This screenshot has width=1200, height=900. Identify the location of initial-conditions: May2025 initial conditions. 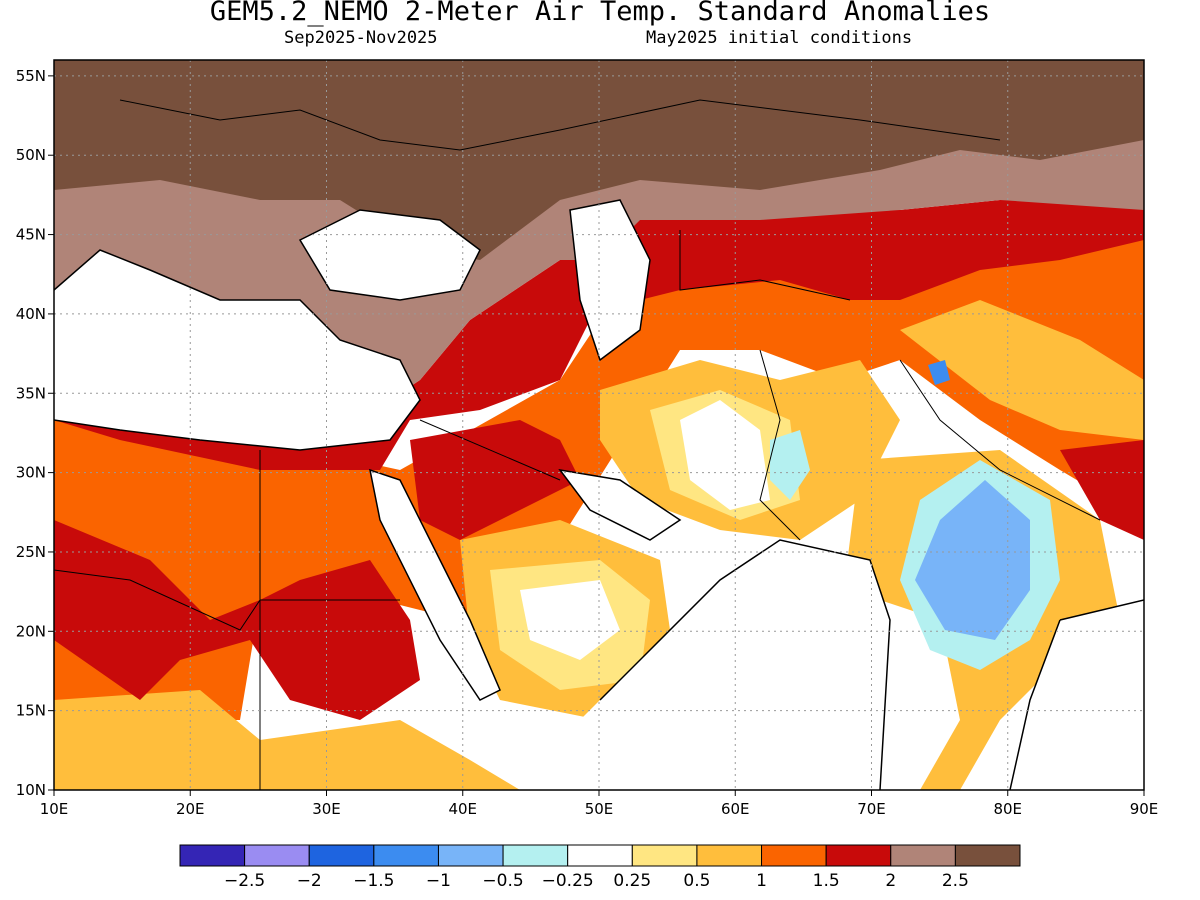
(779, 38).